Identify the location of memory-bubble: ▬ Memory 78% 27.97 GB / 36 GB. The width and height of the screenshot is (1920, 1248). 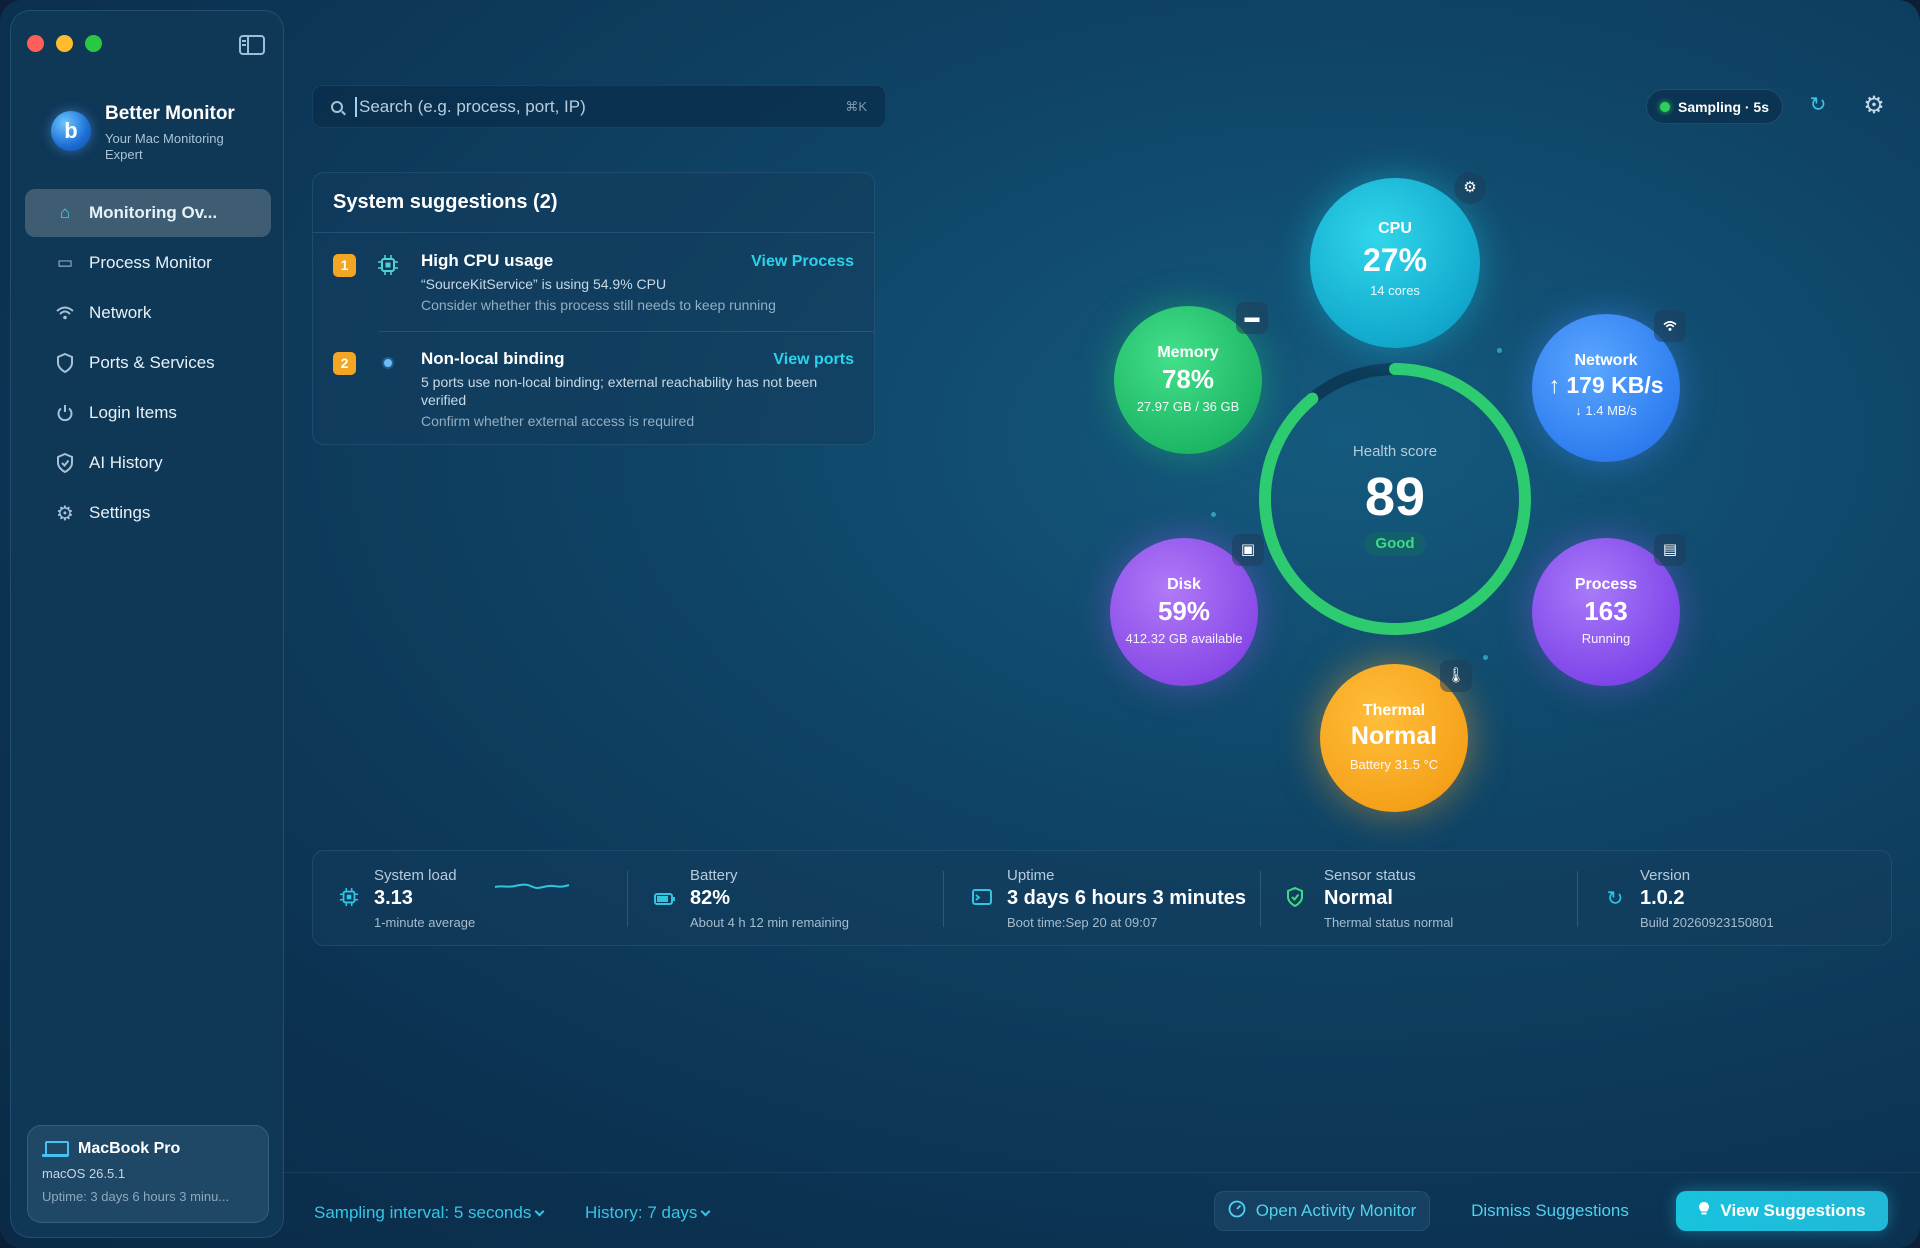
(1191, 378).